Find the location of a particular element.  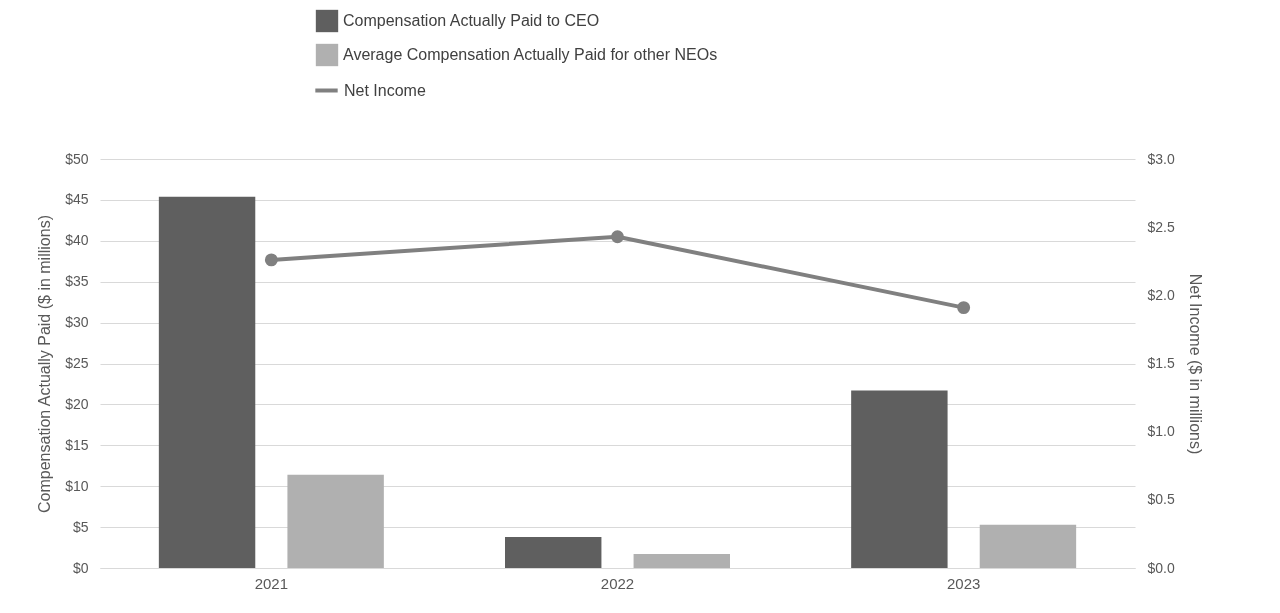

y-tick-label: $25 is located at coordinates (77, 363).